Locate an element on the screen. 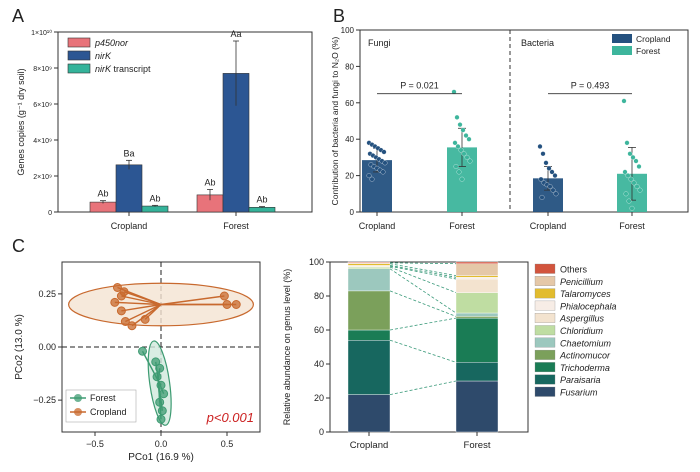  panel-label-c: C is located at coordinates (18, 246).